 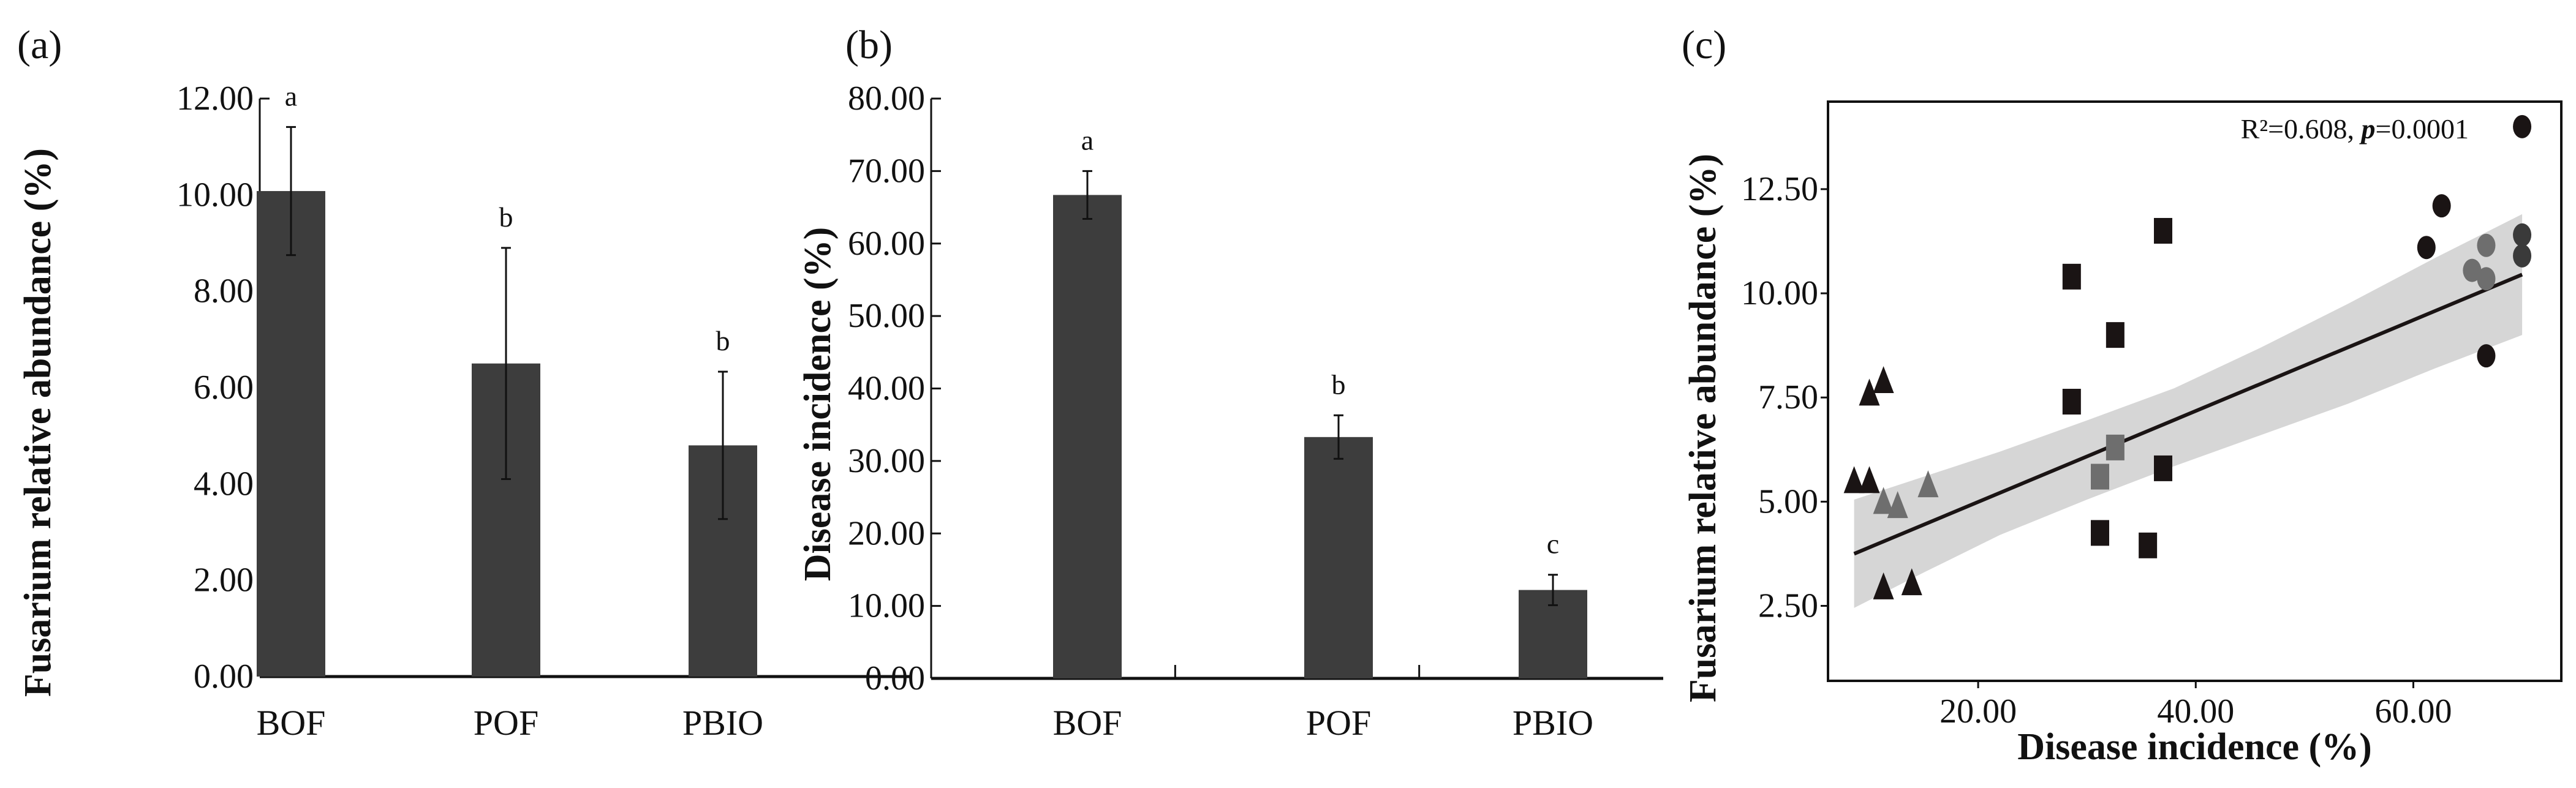 What do you see at coordinates (2422, 128) in the screenshot?
I see `p-value-text: =0.0001` at bounding box center [2422, 128].